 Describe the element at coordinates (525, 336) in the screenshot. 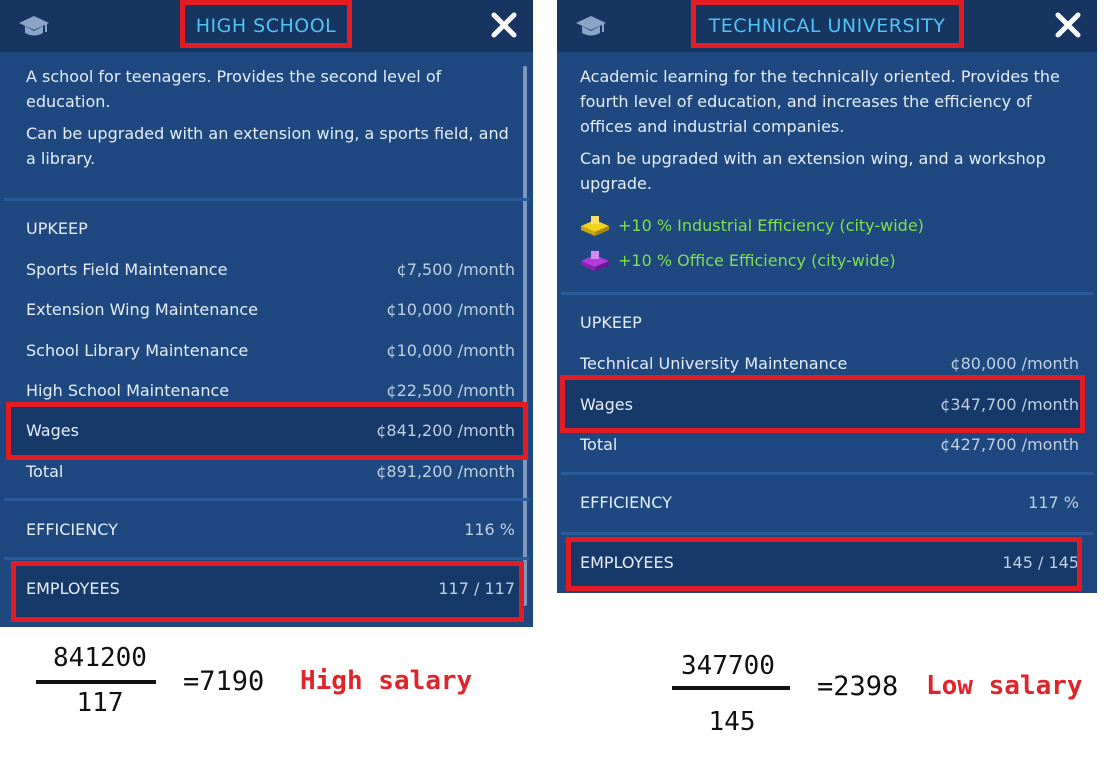

I see `scrollbar` at that location.